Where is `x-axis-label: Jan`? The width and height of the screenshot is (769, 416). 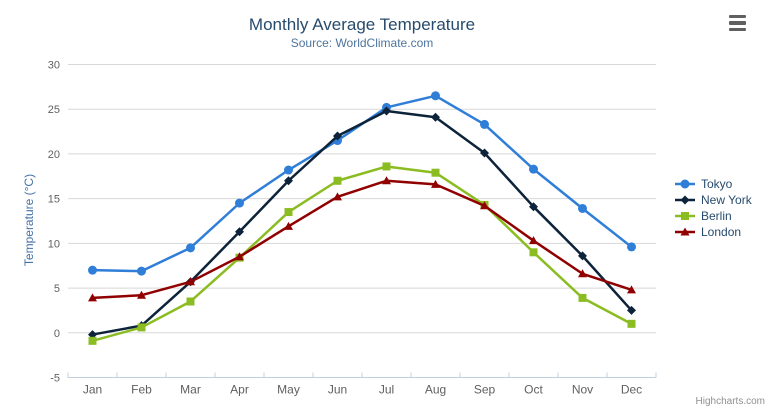 x-axis-label: Jan is located at coordinates (92, 390).